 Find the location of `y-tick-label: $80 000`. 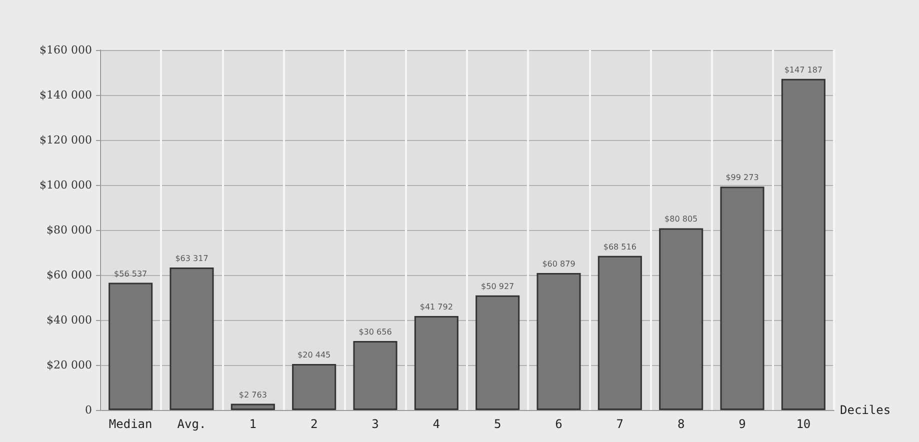

y-tick-label: $80 000 is located at coordinates (69, 230).